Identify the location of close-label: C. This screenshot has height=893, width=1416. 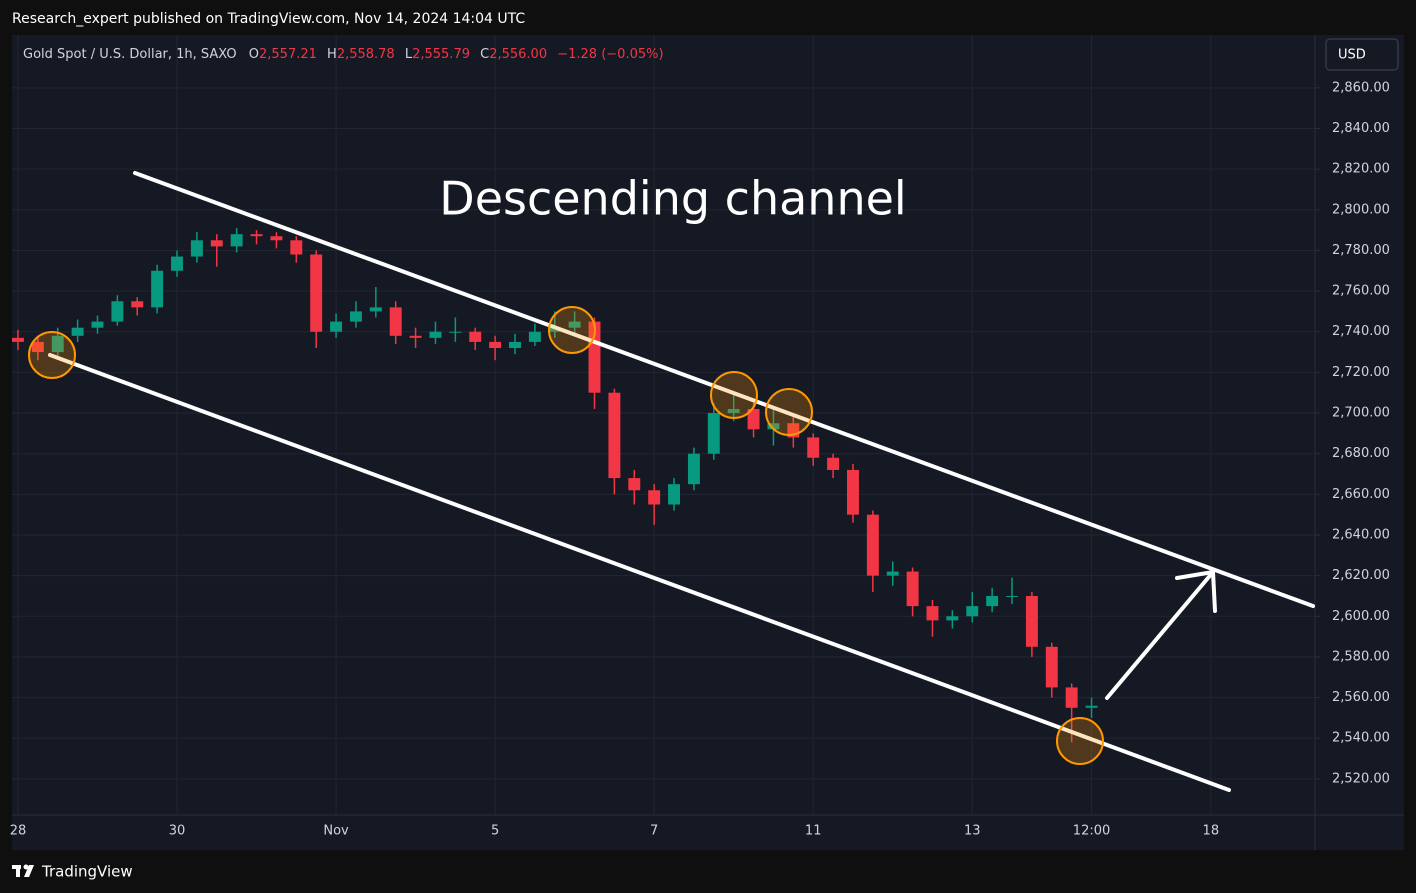
(484, 54).